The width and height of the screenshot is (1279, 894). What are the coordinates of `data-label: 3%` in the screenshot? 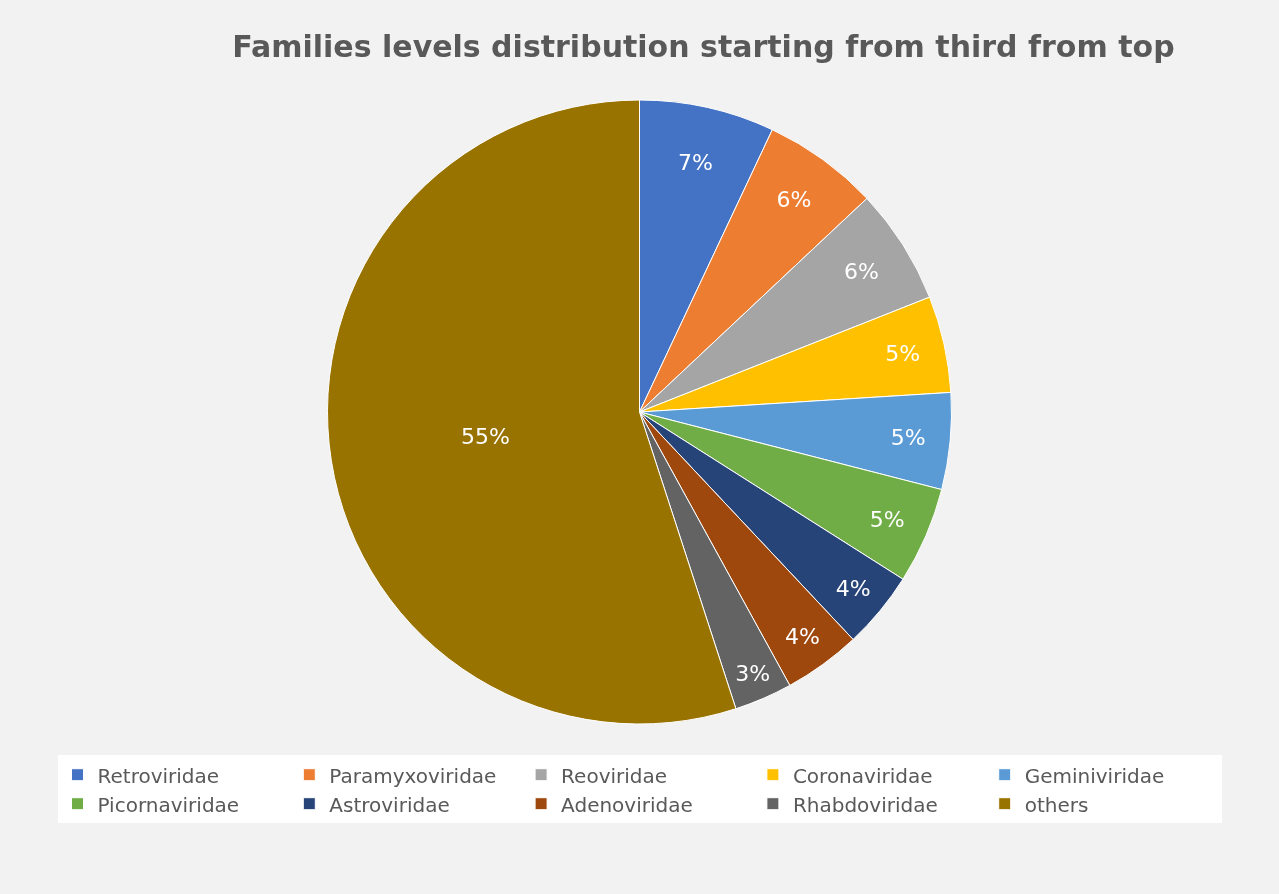 It's located at (753, 674).